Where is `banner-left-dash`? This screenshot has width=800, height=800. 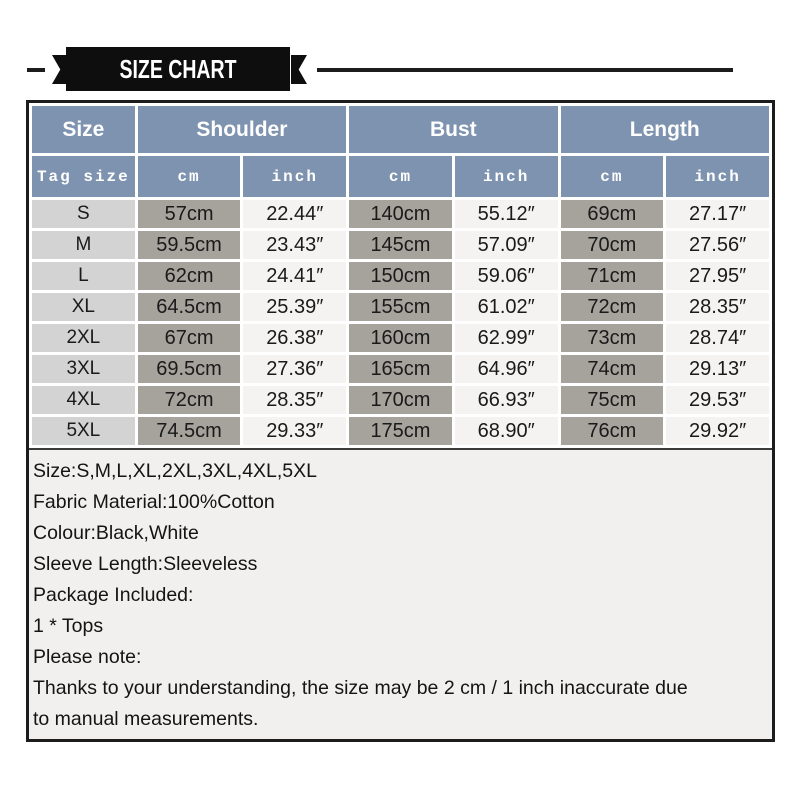
banner-left-dash is located at coordinates (36, 70).